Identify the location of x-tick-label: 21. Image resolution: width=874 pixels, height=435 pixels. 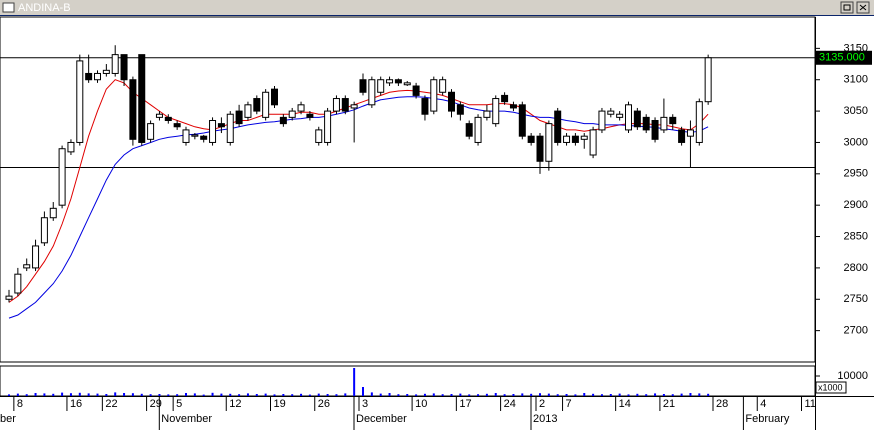
(669, 404).